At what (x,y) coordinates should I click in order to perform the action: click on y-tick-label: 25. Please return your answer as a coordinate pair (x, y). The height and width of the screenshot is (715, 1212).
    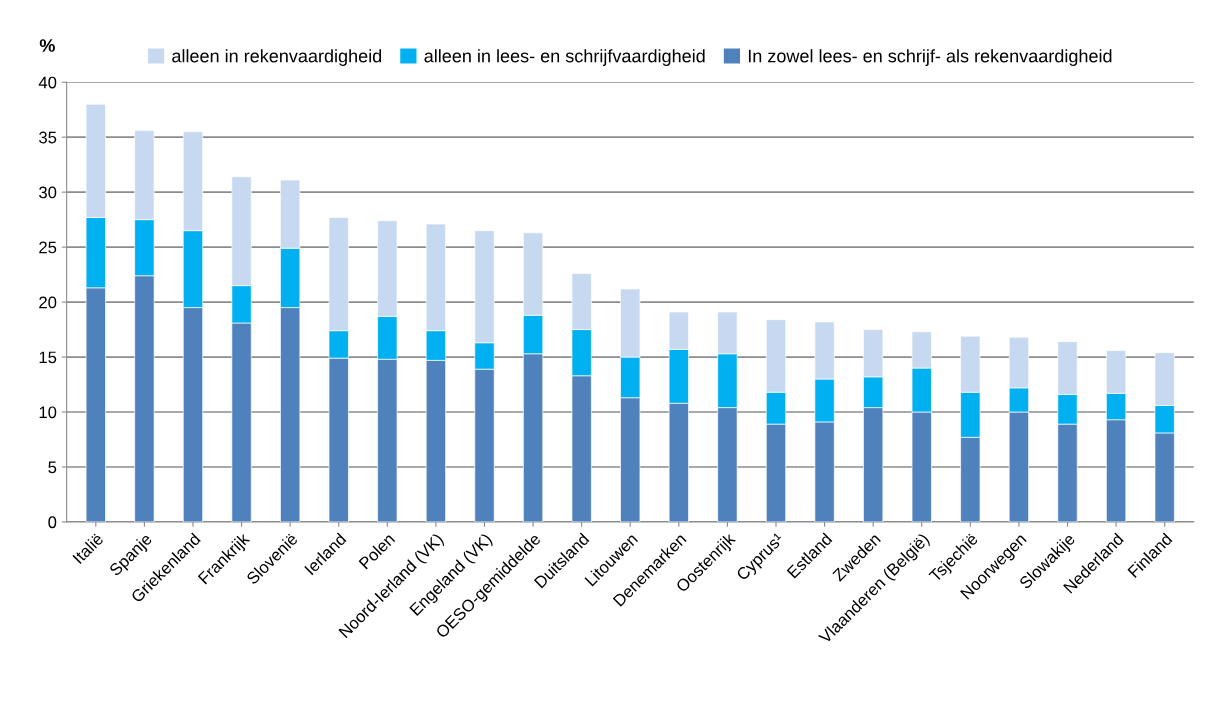
    Looking at the image, I should click on (48, 247).